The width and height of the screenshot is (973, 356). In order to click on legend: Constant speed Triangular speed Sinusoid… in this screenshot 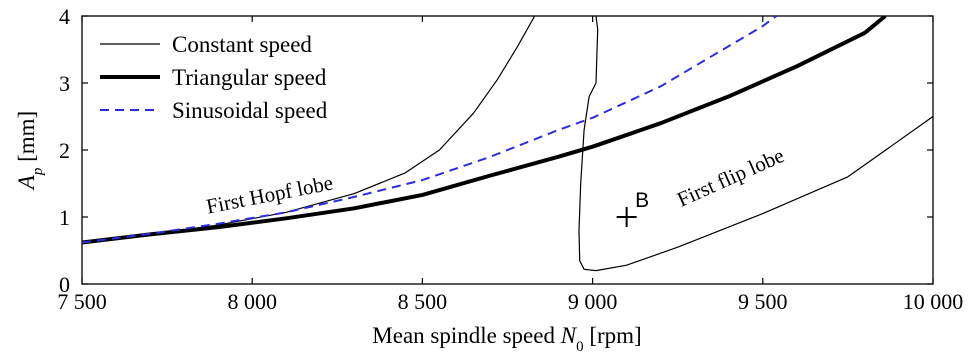, I will do `click(214, 77)`.